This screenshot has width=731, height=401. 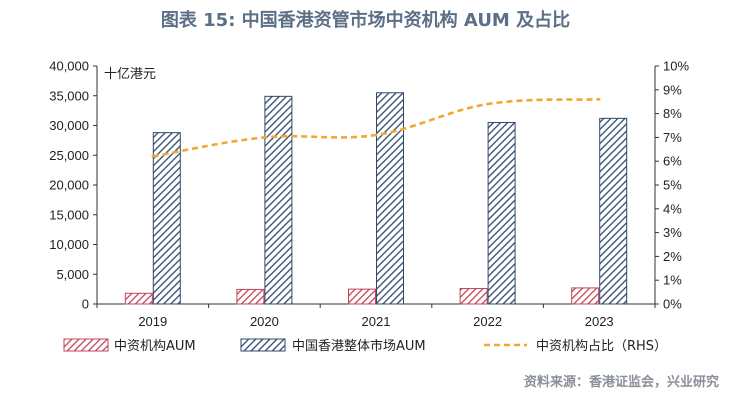 I want to click on legend-swatch-chinese-institutions, so click(x=86, y=345).